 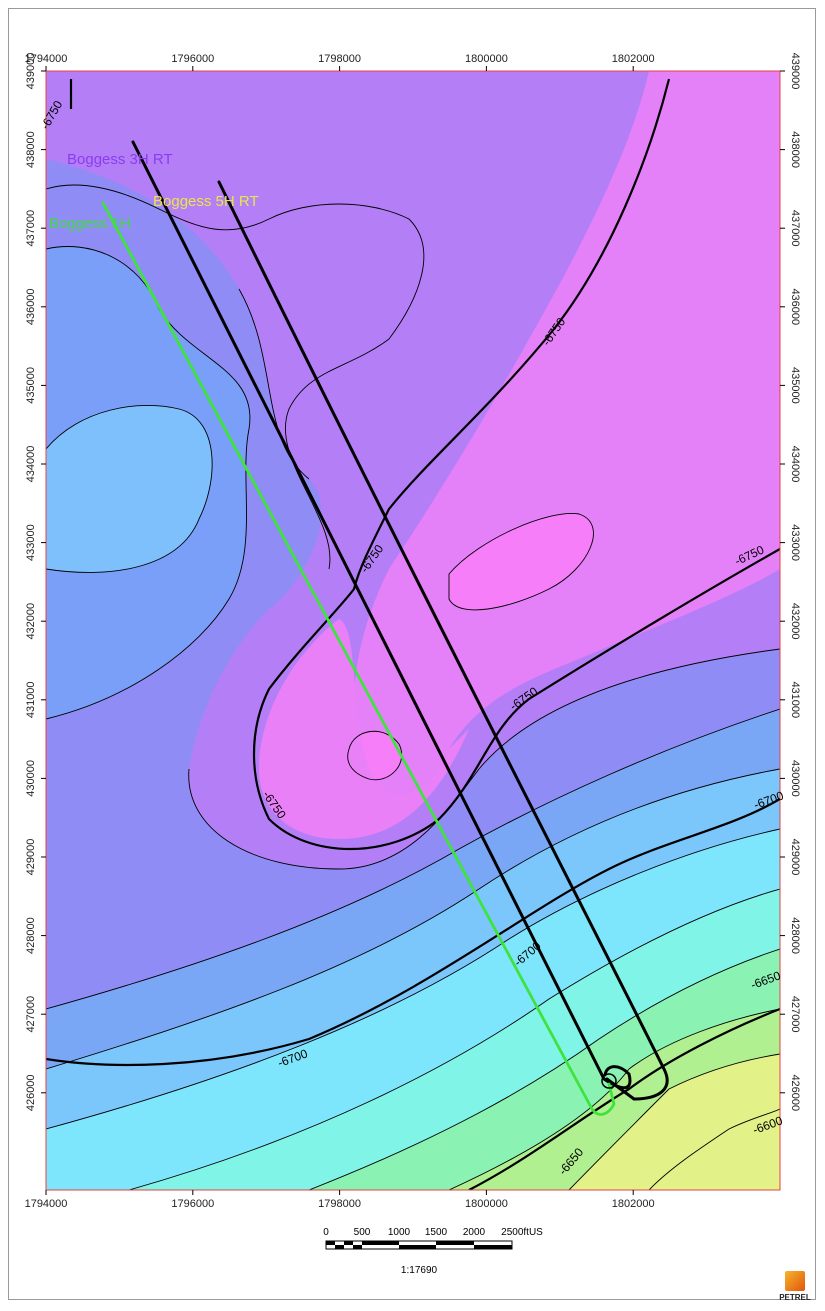 I want to click on scale-tick-labels: 0 500 1000 1500 2000 2500ftUS, so click(x=433, y=1232).